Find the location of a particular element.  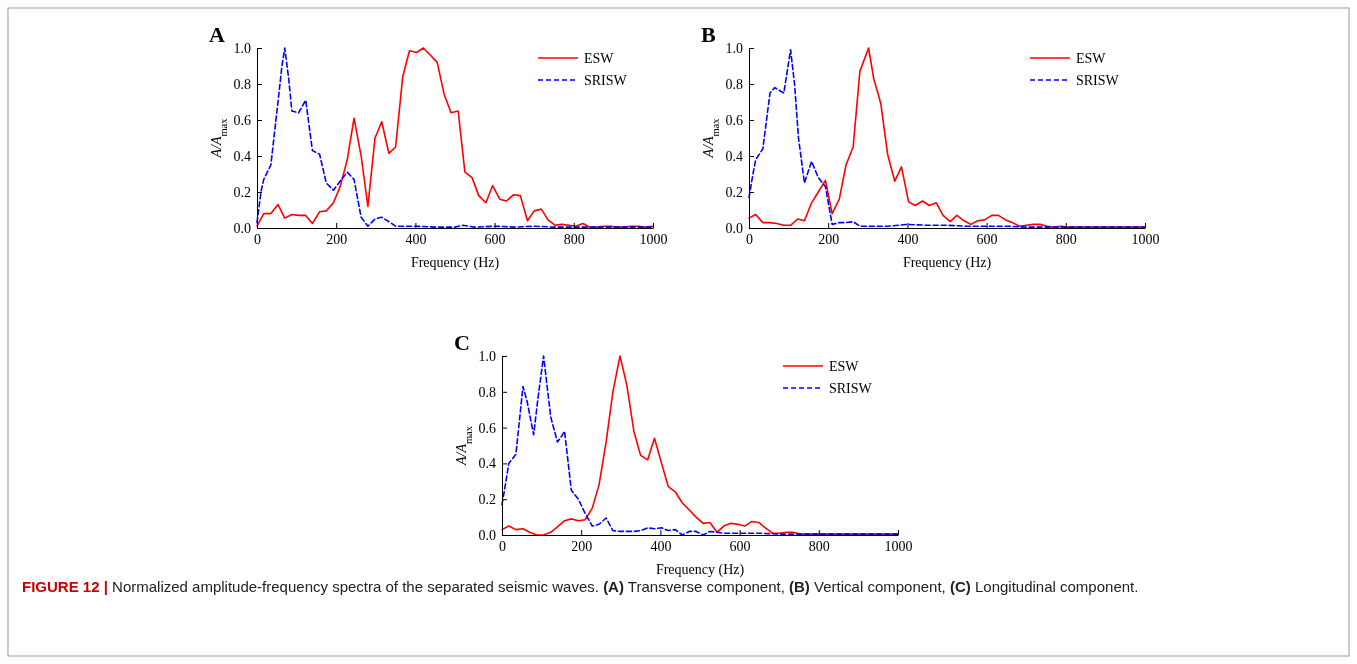

chart-title: A is located at coordinates (217, 34).